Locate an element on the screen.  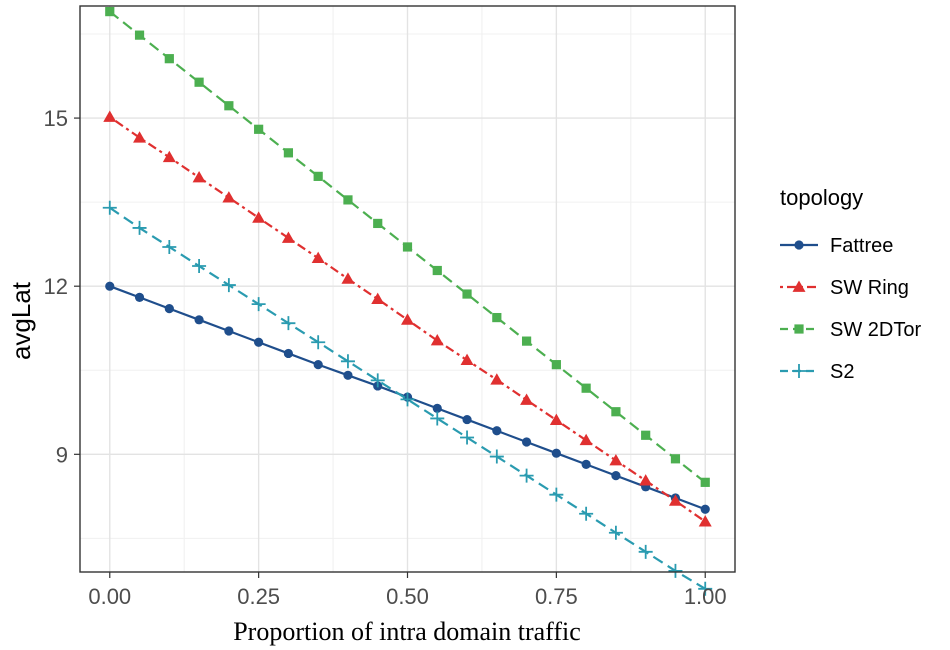
y-axis: 9 12 15 is located at coordinates (62, 286).